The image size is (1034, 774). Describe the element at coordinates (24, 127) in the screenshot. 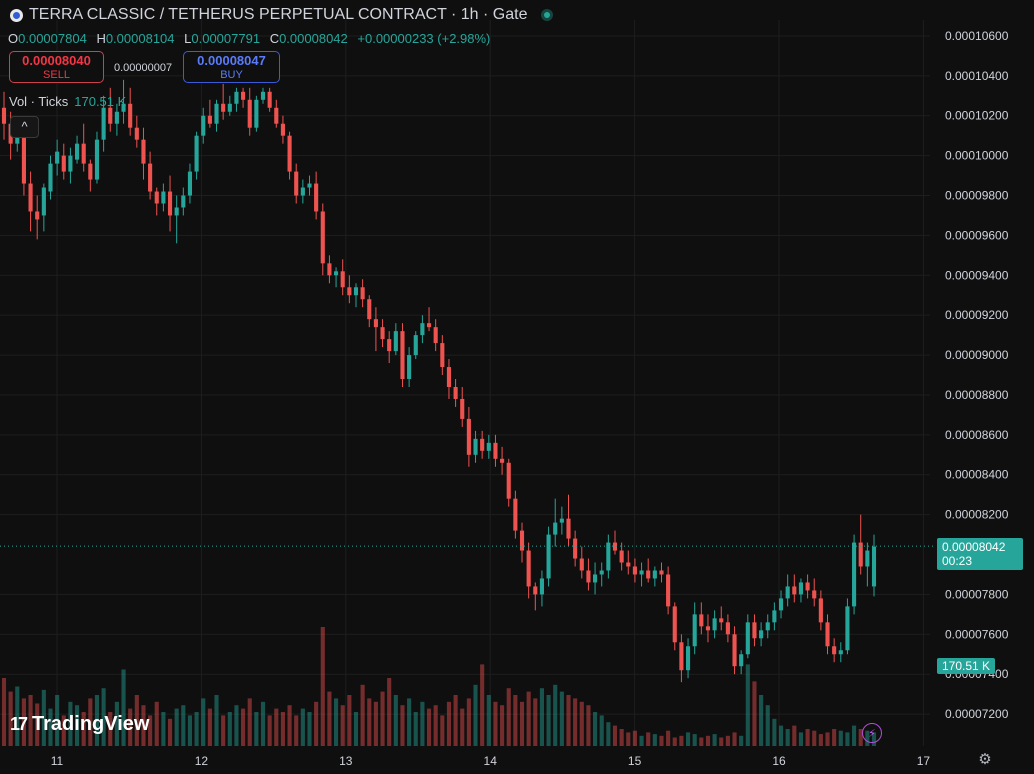

I see `collapse-legend-button: ^` at that location.